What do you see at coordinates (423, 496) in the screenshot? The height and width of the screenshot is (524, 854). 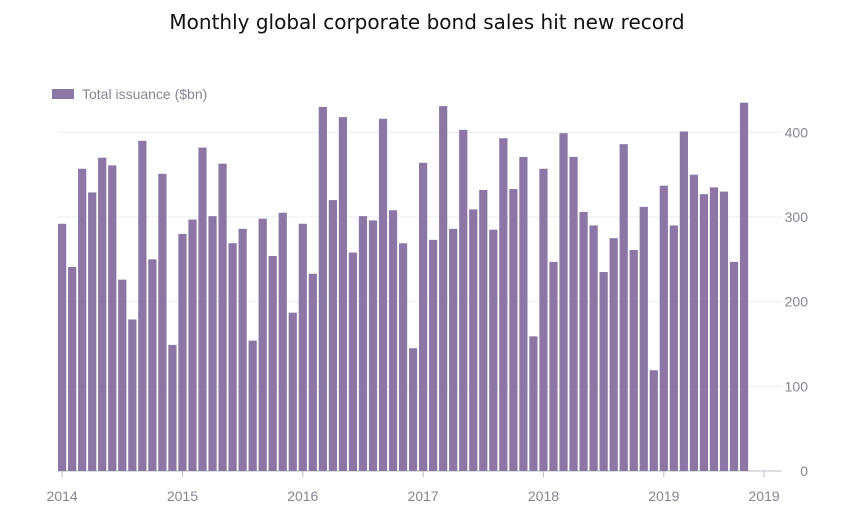 I see `x-tick-label: 2017` at bounding box center [423, 496].